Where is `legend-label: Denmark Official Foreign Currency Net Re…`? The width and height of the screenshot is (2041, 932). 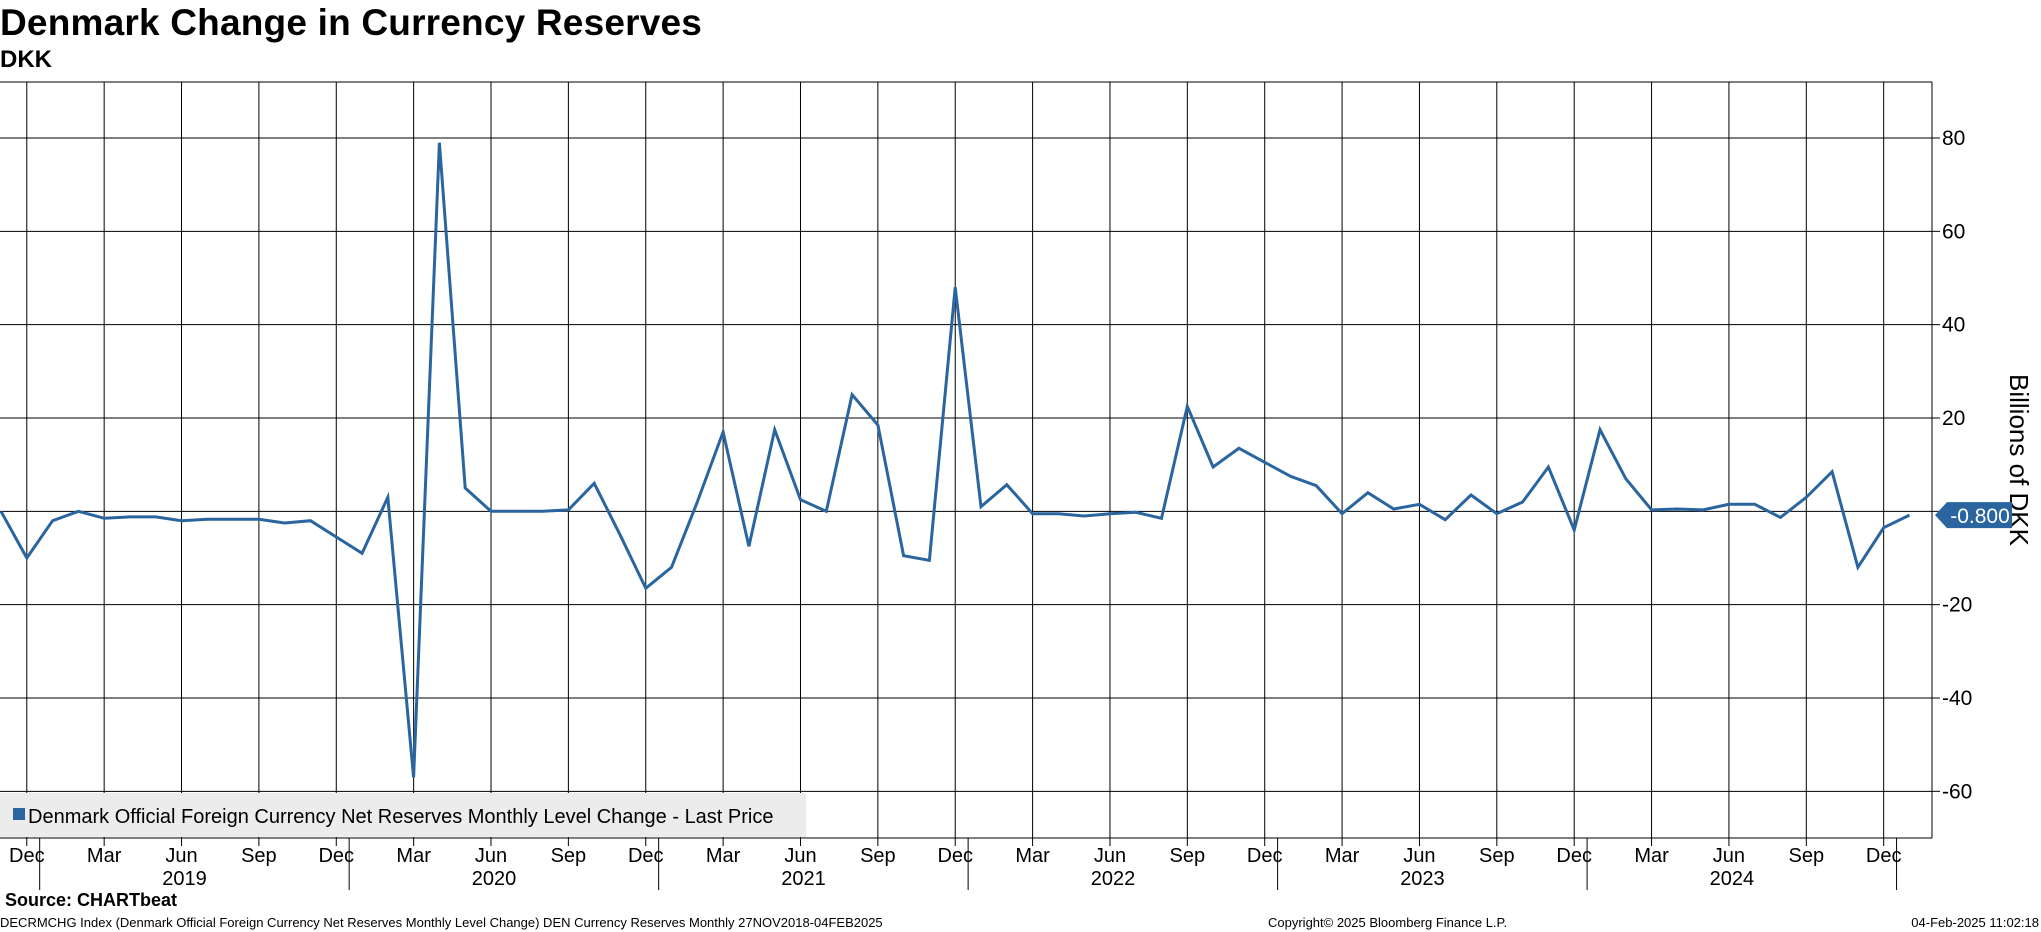
legend-label: Denmark Official Foreign Currency Net Re… is located at coordinates (401, 817).